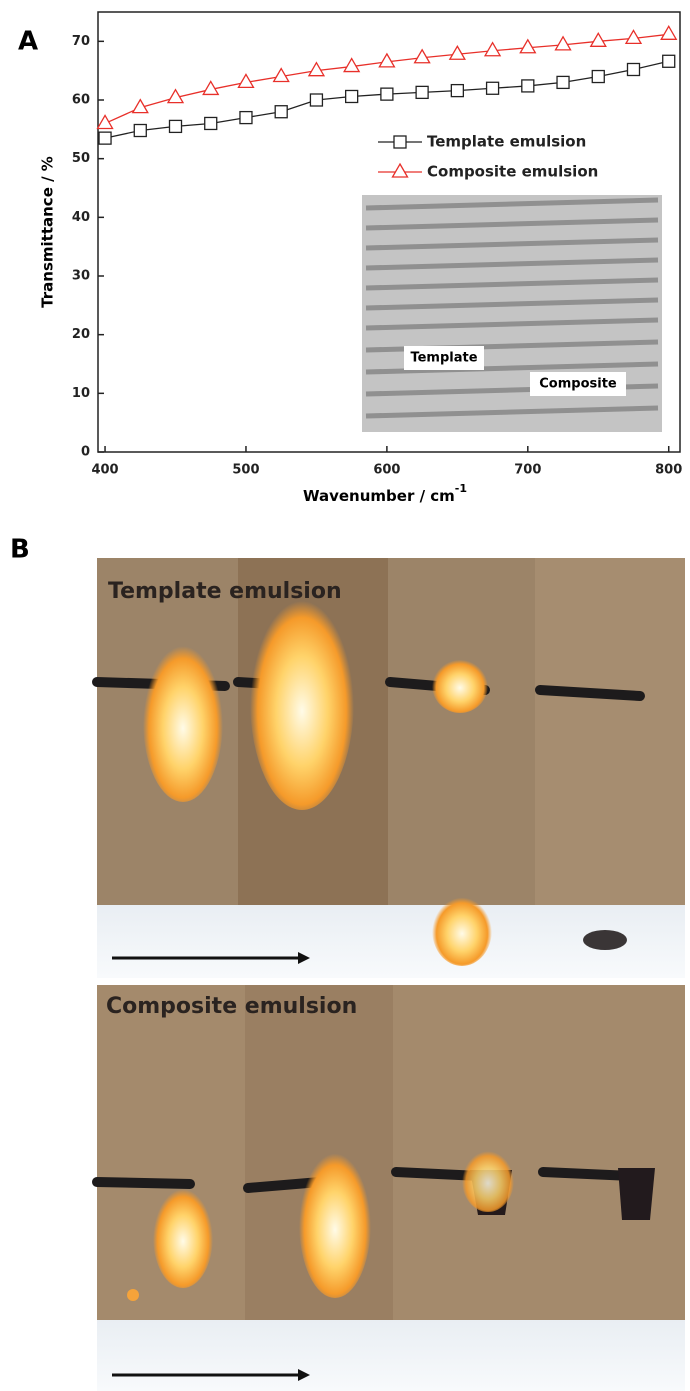  I want to click on y-axis-label: Transmittance / %, so click(48, 232).